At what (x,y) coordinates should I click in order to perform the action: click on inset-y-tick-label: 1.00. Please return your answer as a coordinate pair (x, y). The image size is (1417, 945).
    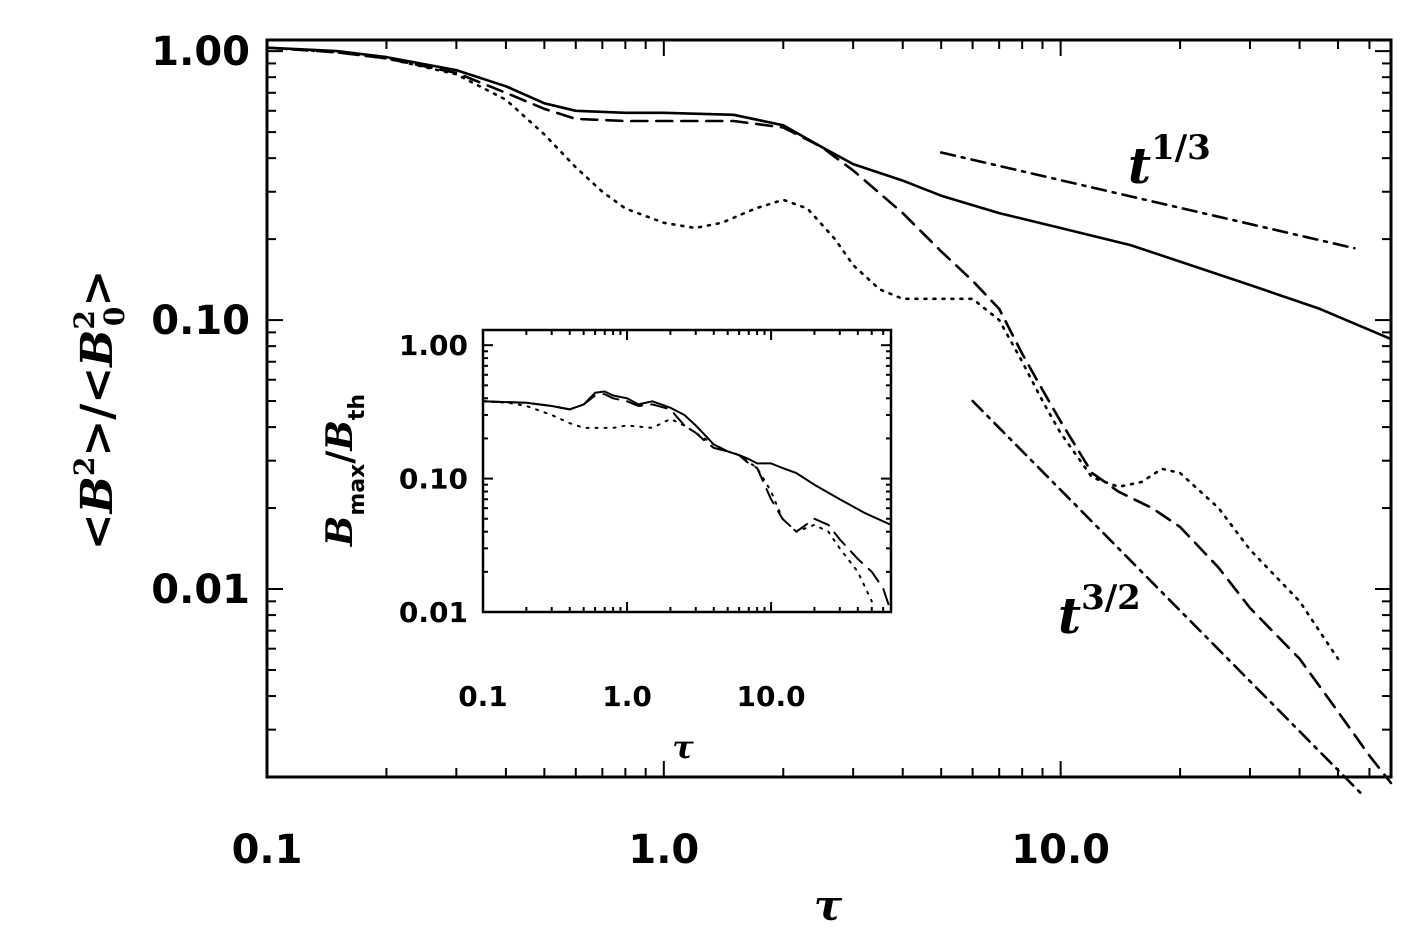
    Looking at the image, I should click on (433, 345).